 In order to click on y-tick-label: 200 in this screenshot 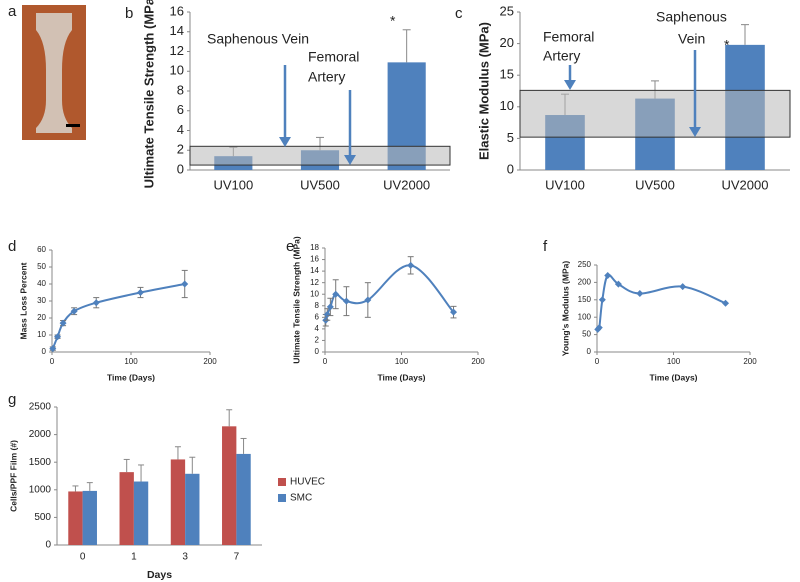, I will do `click(585, 282)`.